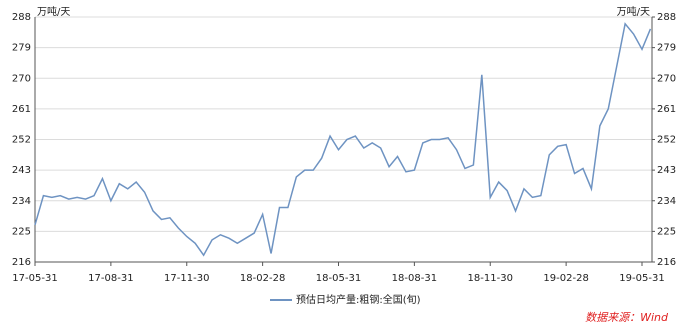  Describe the element at coordinates (666, 140) in the screenshot. I see `y2-tick-label: 252` at that location.